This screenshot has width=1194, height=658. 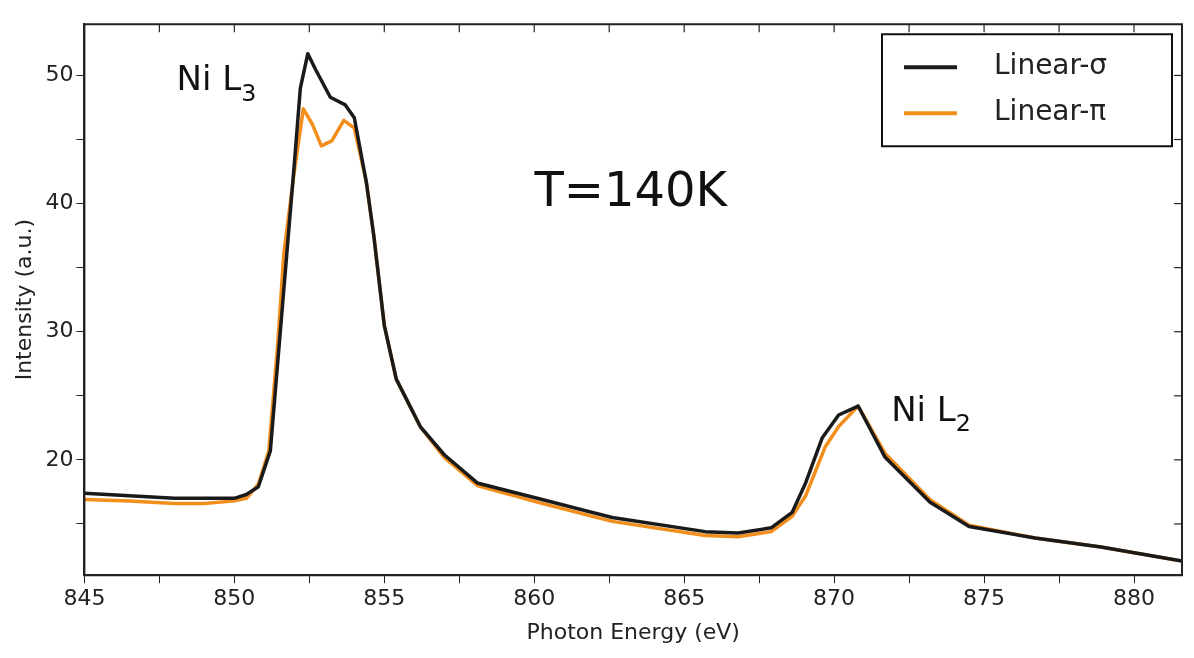 What do you see at coordinates (633, 631) in the screenshot?
I see `x-axis-title: Photon Energy (eV)` at bounding box center [633, 631].